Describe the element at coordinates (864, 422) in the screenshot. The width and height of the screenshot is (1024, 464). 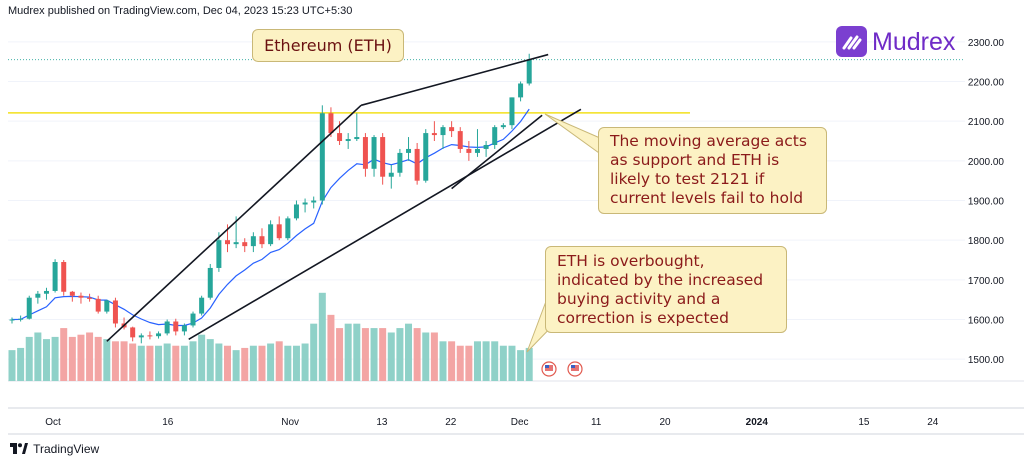
I see `x-tick-label: 15` at that location.